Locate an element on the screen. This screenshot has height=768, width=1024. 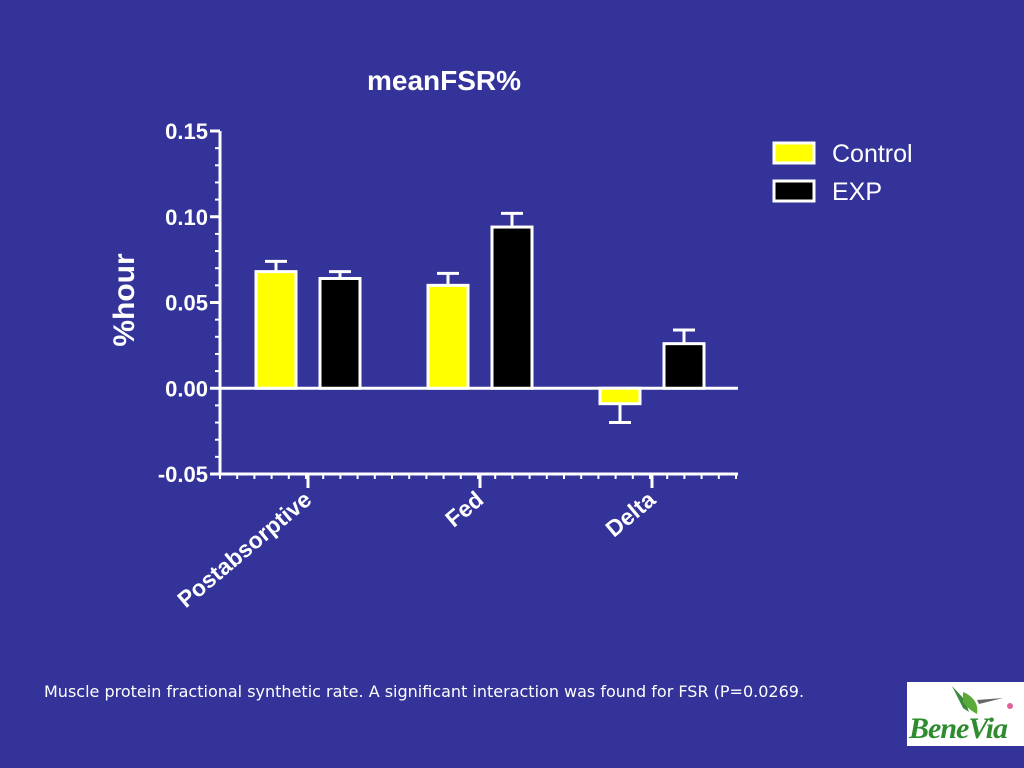
y-axis-label: %hour is located at coordinates (124, 300).